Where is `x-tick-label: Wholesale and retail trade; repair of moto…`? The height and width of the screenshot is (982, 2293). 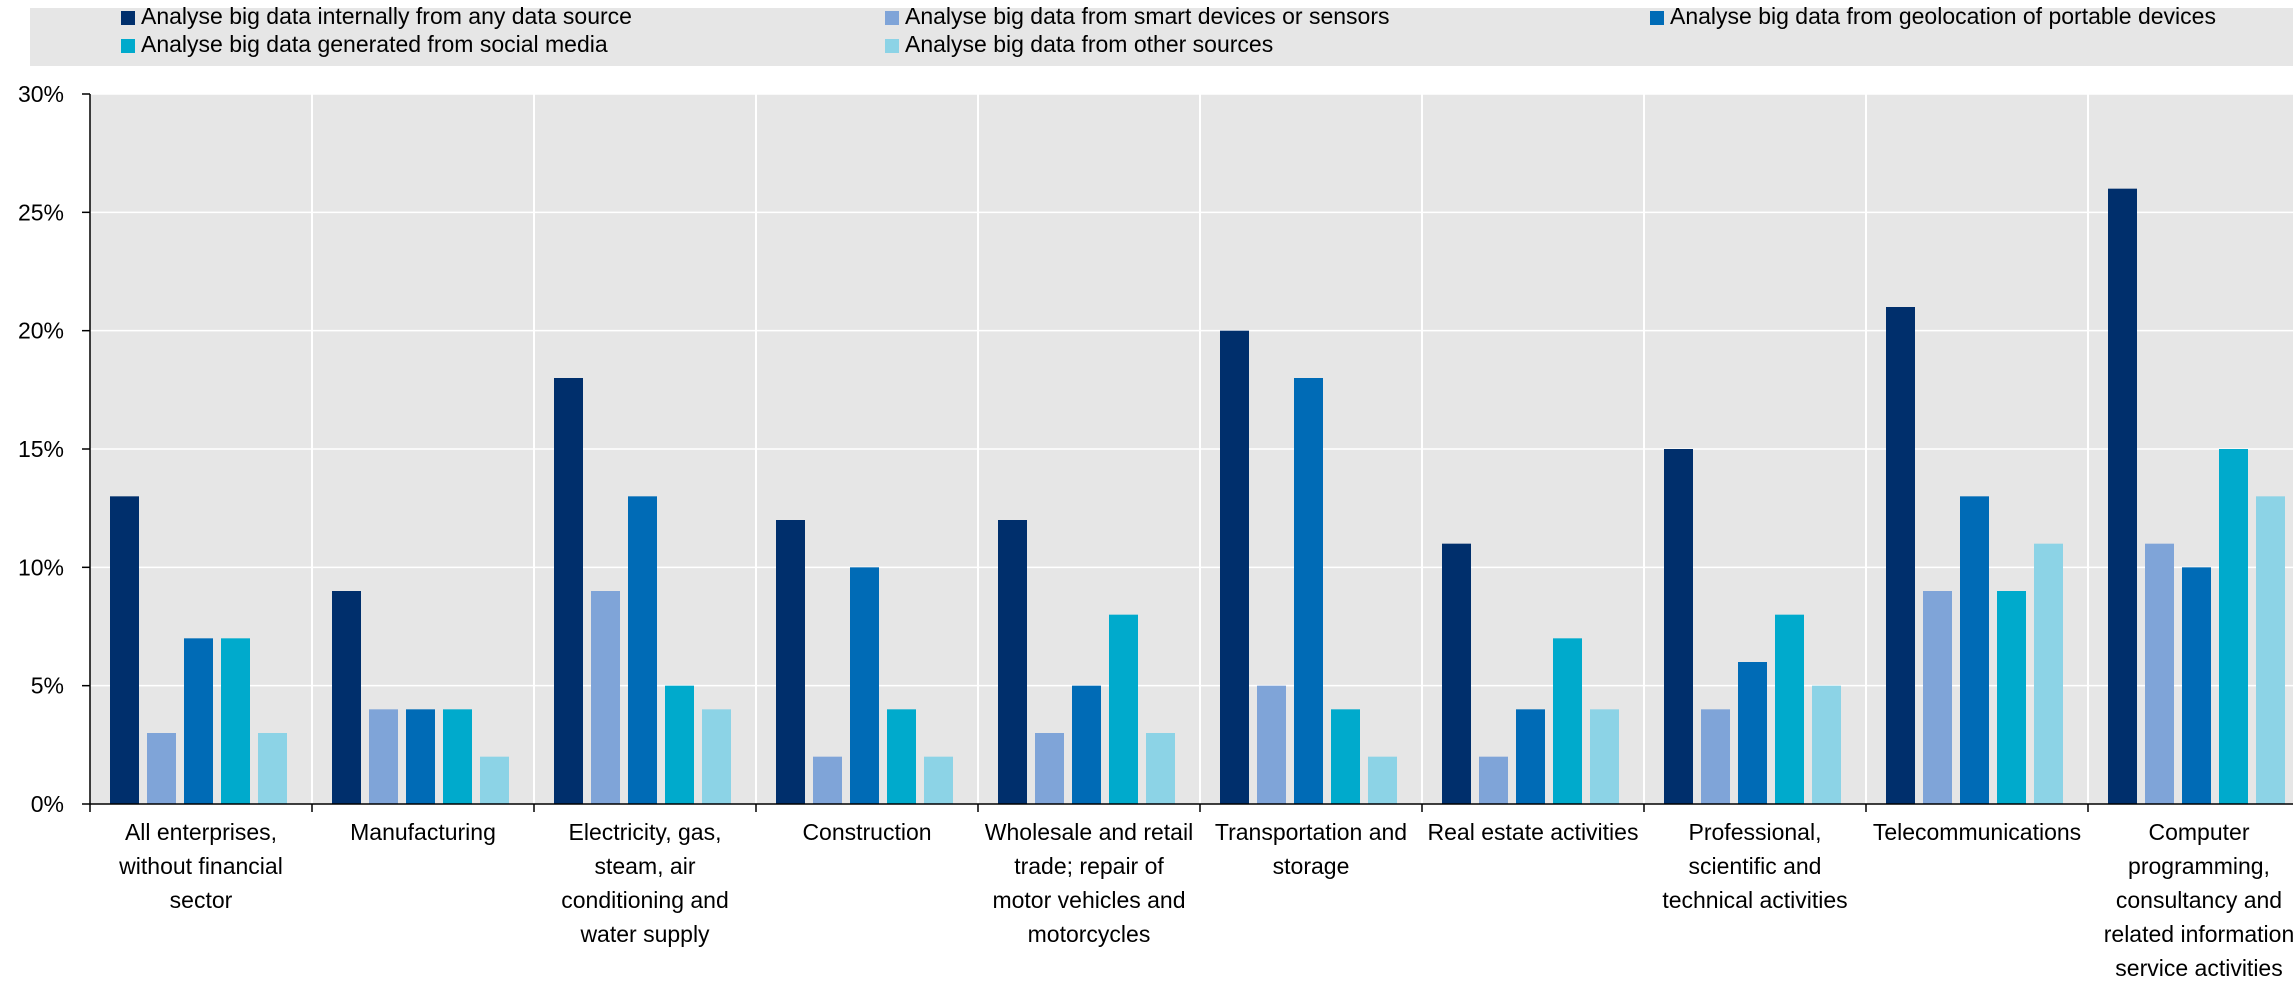
x-tick-label: Wholesale and retail trade; repair of moto… is located at coordinates (1089, 883).